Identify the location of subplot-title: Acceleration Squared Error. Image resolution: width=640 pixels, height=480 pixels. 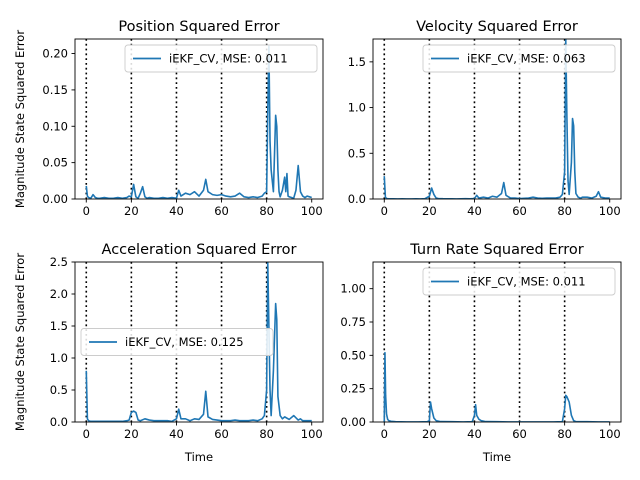
(199, 250).